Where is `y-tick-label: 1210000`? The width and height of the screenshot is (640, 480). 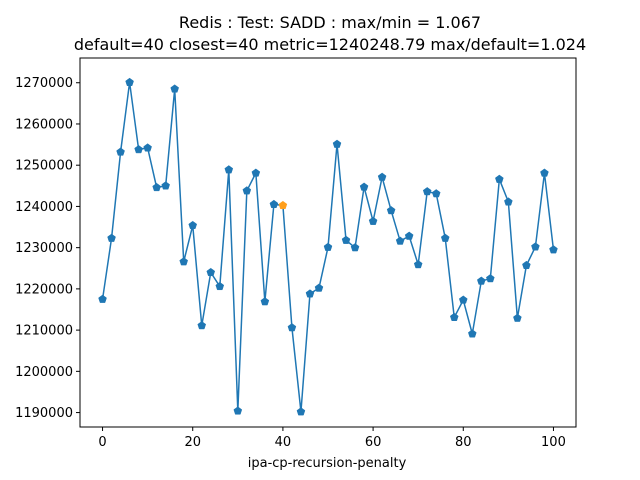
y-tick-label: 1210000 is located at coordinates (44, 331).